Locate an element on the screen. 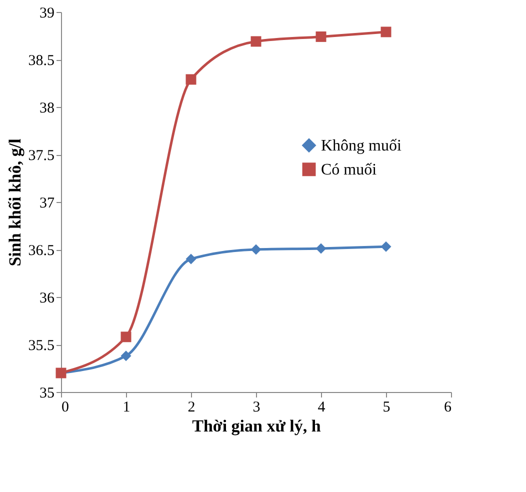 This screenshot has width=526, height=492. x-tick-label: 1 is located at coordinates (126, 408).